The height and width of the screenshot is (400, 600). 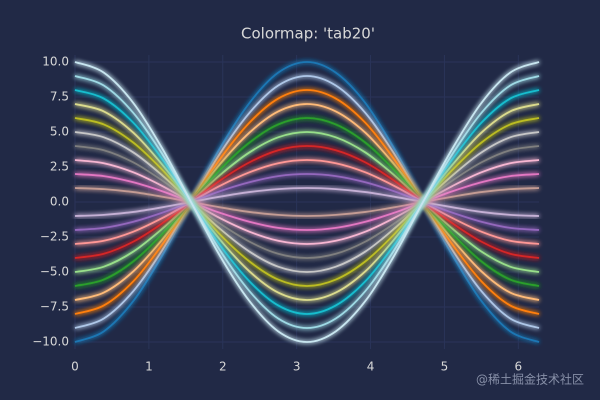 What do you see at coordinates (50, 342) in the screenshot?
I see `y-tick-label: −10.0` at bounding box center [50, 342].